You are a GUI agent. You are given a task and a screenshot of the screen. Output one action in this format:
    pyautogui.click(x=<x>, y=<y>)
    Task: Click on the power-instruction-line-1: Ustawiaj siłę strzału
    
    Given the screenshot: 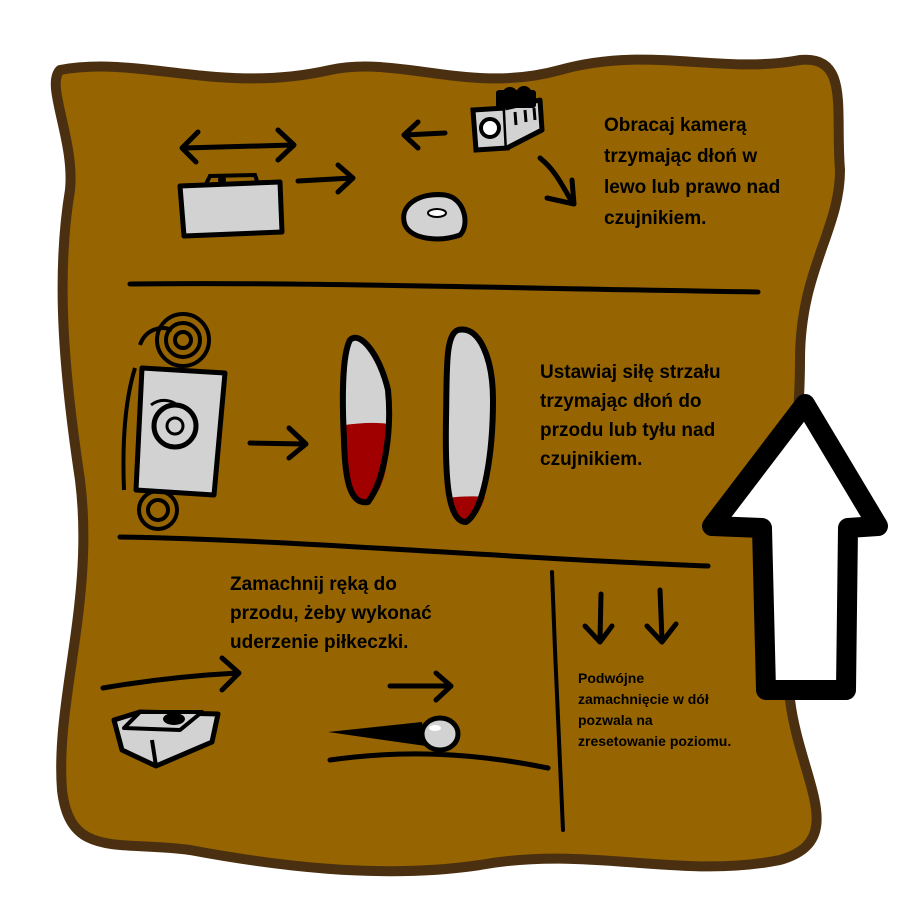 What is the action you would take?
    pyautogui.click(x=630, y=372)
    